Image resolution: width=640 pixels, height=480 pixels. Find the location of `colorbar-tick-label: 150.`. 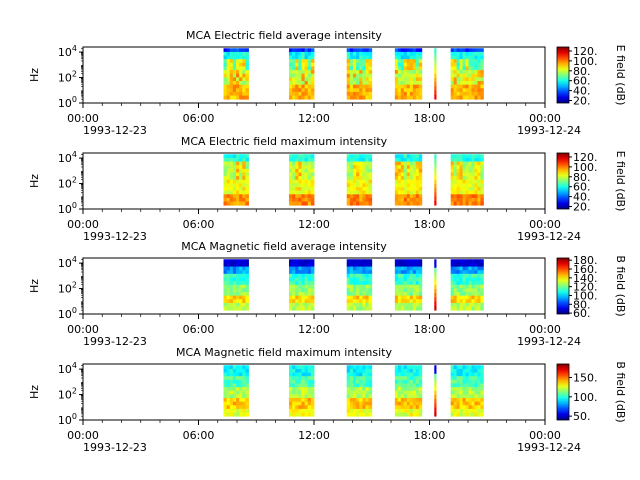

colorbar-tick-label: 150. is located at coordinates (585, 378).